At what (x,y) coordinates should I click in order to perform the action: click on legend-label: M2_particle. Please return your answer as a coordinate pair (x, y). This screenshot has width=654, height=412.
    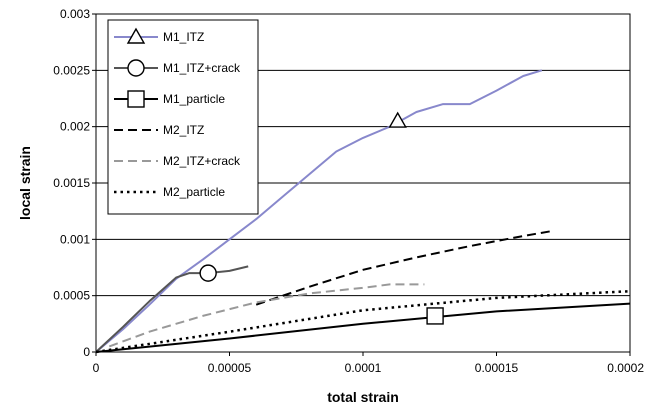
    Looking at the image, I should click on (194, 192).